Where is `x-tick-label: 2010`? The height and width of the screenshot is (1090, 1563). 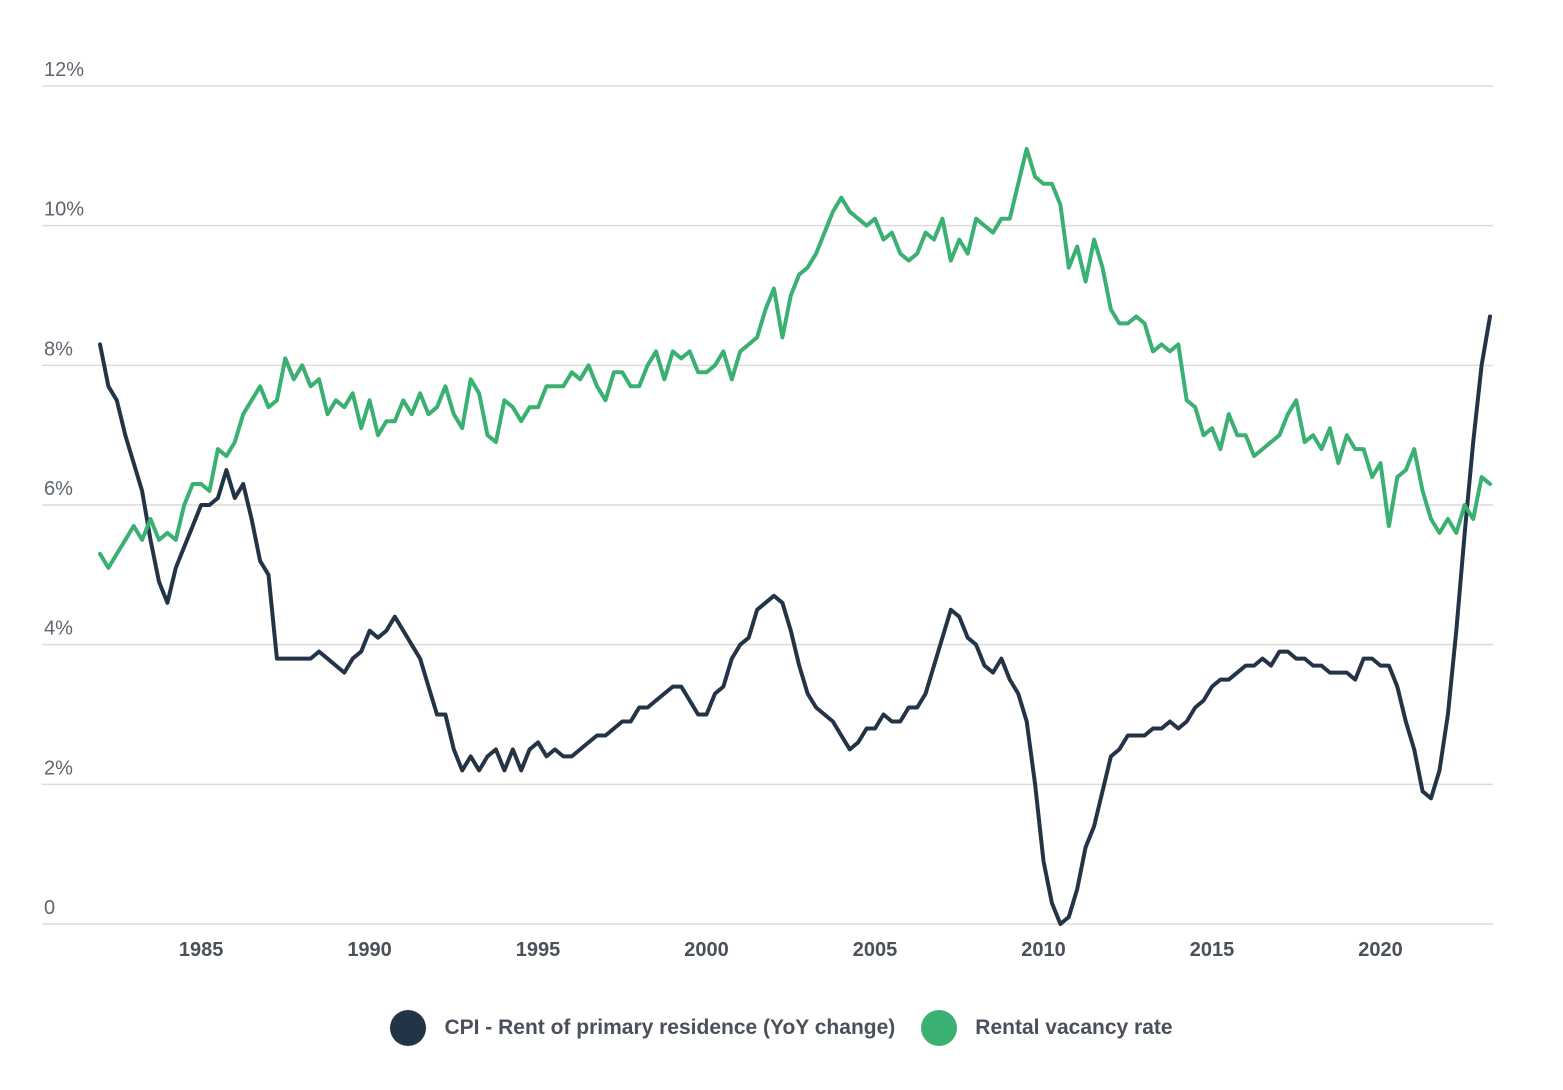 x-tick-label: 2010 is located at coordinates (1043, 950).